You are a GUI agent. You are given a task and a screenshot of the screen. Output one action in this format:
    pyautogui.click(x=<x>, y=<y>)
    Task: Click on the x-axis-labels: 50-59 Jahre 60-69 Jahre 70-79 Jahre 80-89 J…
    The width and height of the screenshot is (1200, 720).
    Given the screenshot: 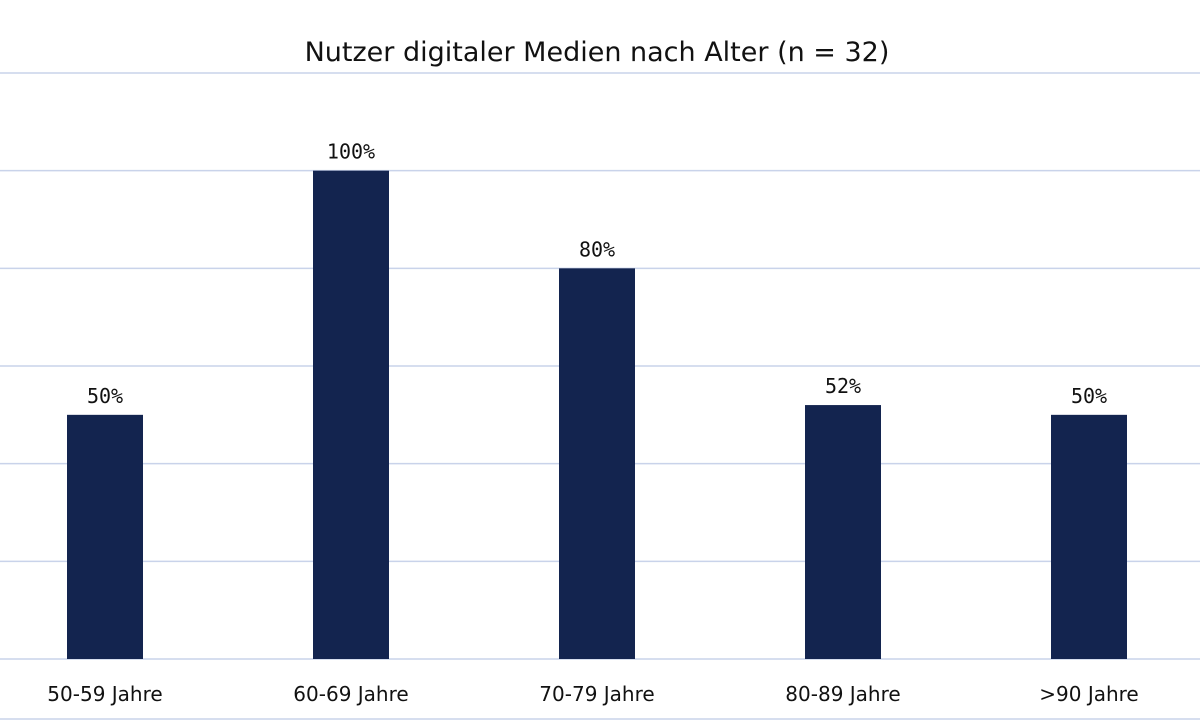 What is the action you would take?
    pyautogui.click(x=592, y=694)
    